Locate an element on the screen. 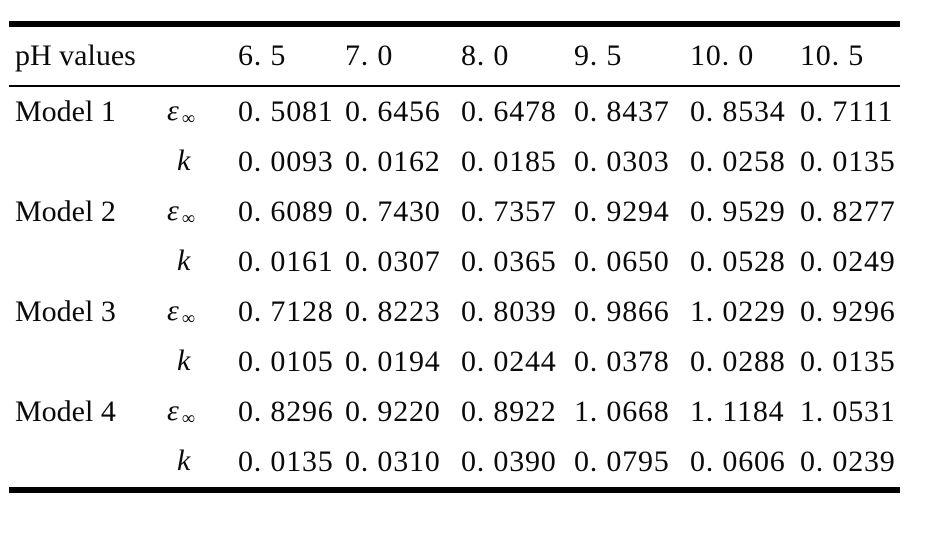 This screenshot has height=538, width=926. cell-value: 0. 0606 is located at coordinates (738, 461).